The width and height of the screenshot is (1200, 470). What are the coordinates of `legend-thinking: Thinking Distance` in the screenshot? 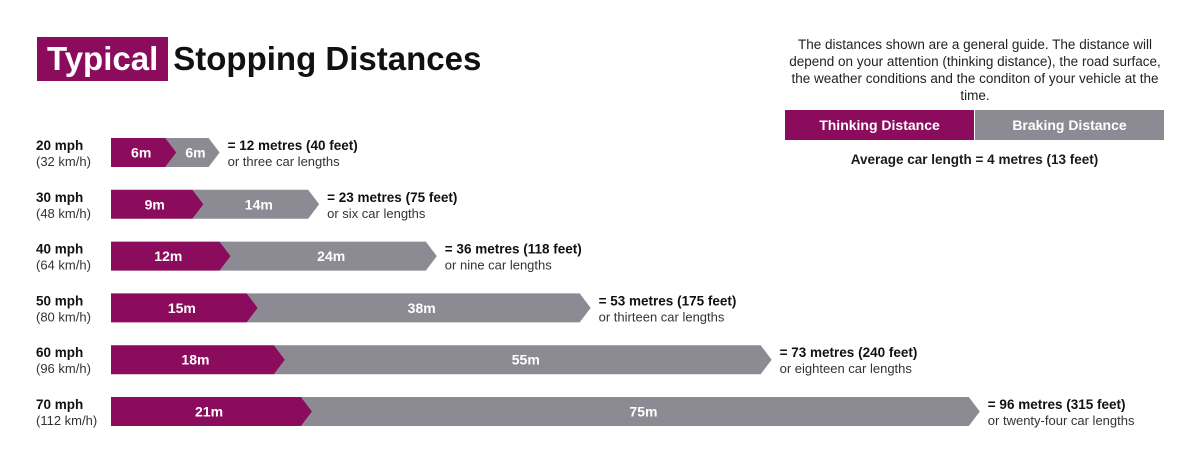 It's located at (879, 125).